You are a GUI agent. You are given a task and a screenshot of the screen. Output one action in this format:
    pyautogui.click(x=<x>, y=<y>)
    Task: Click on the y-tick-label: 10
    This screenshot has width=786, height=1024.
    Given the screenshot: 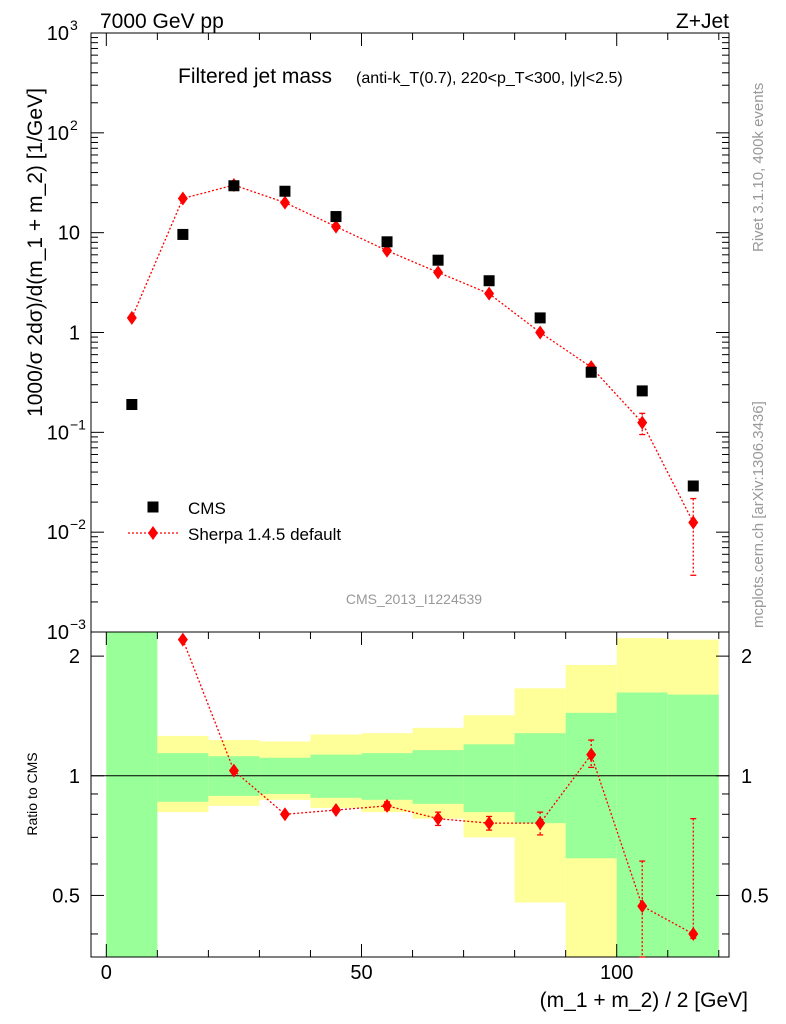 What is the action you would take?
    pyautogui.click(x=69, y=234)
    